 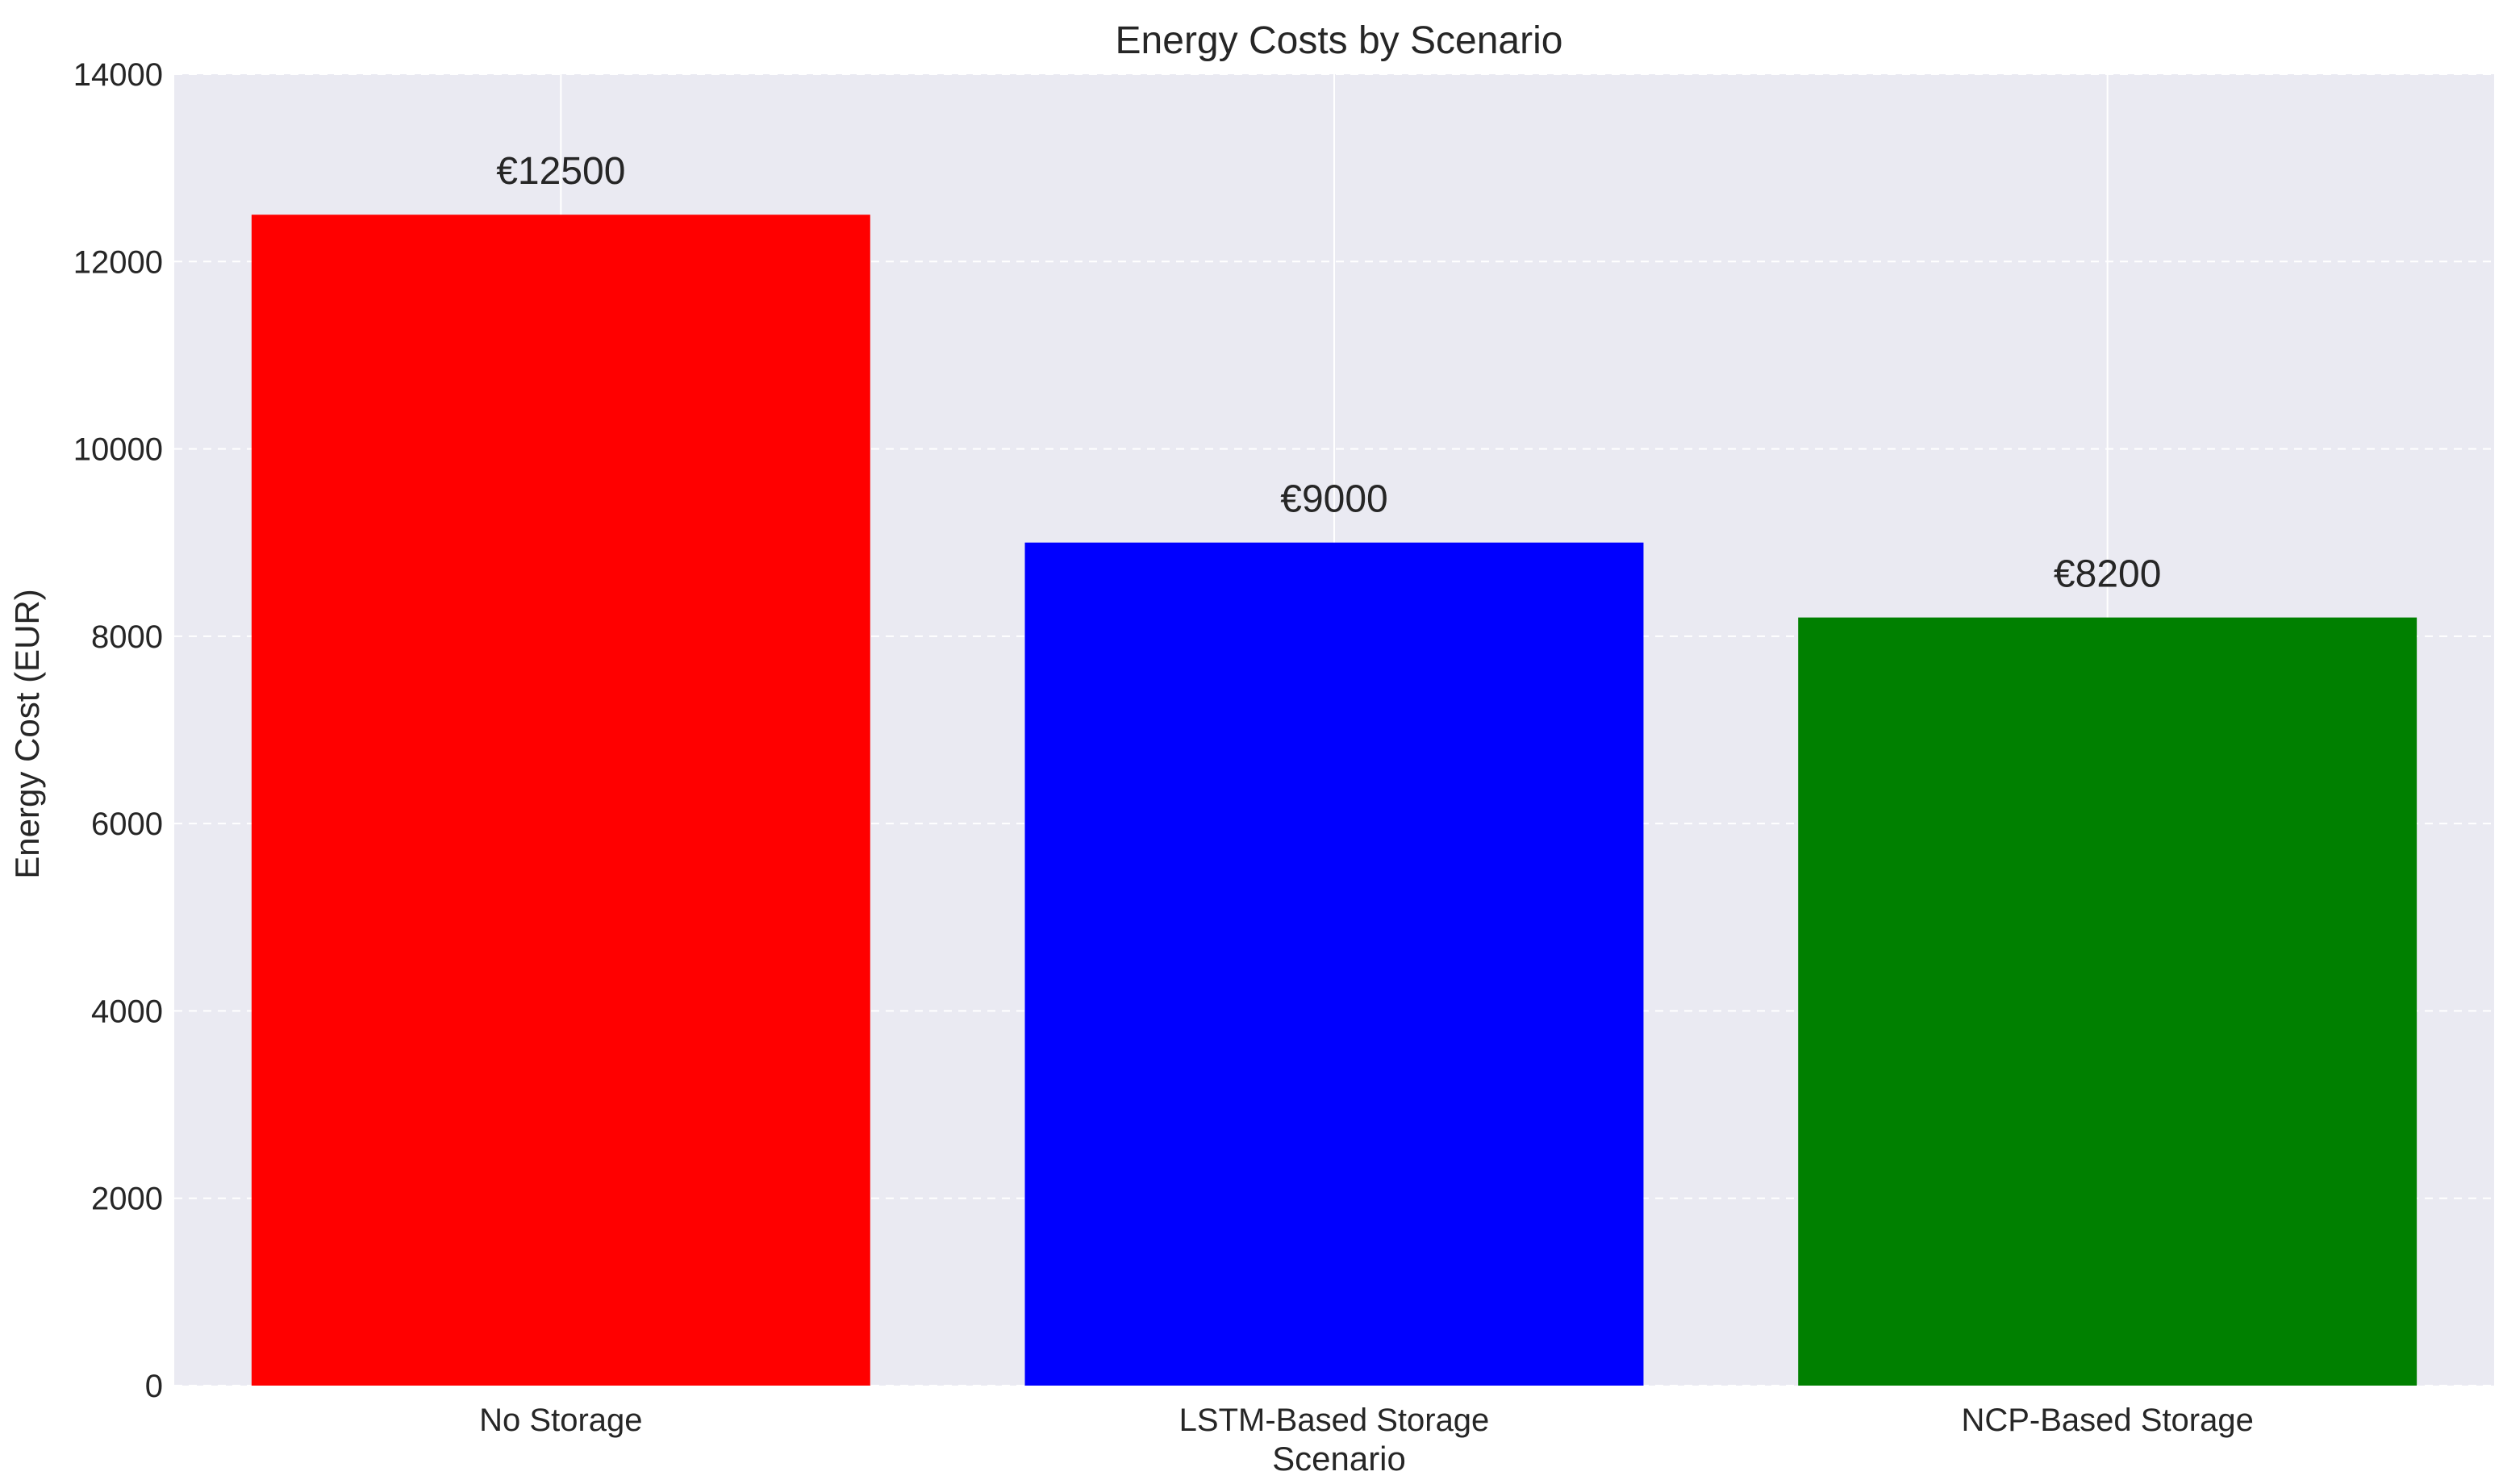 What do you see at coordinates (1334, 1420) in the screenshot?
I see `x-tick-label: LSTM-Based Storage` at bounding box center [1334, 1420].